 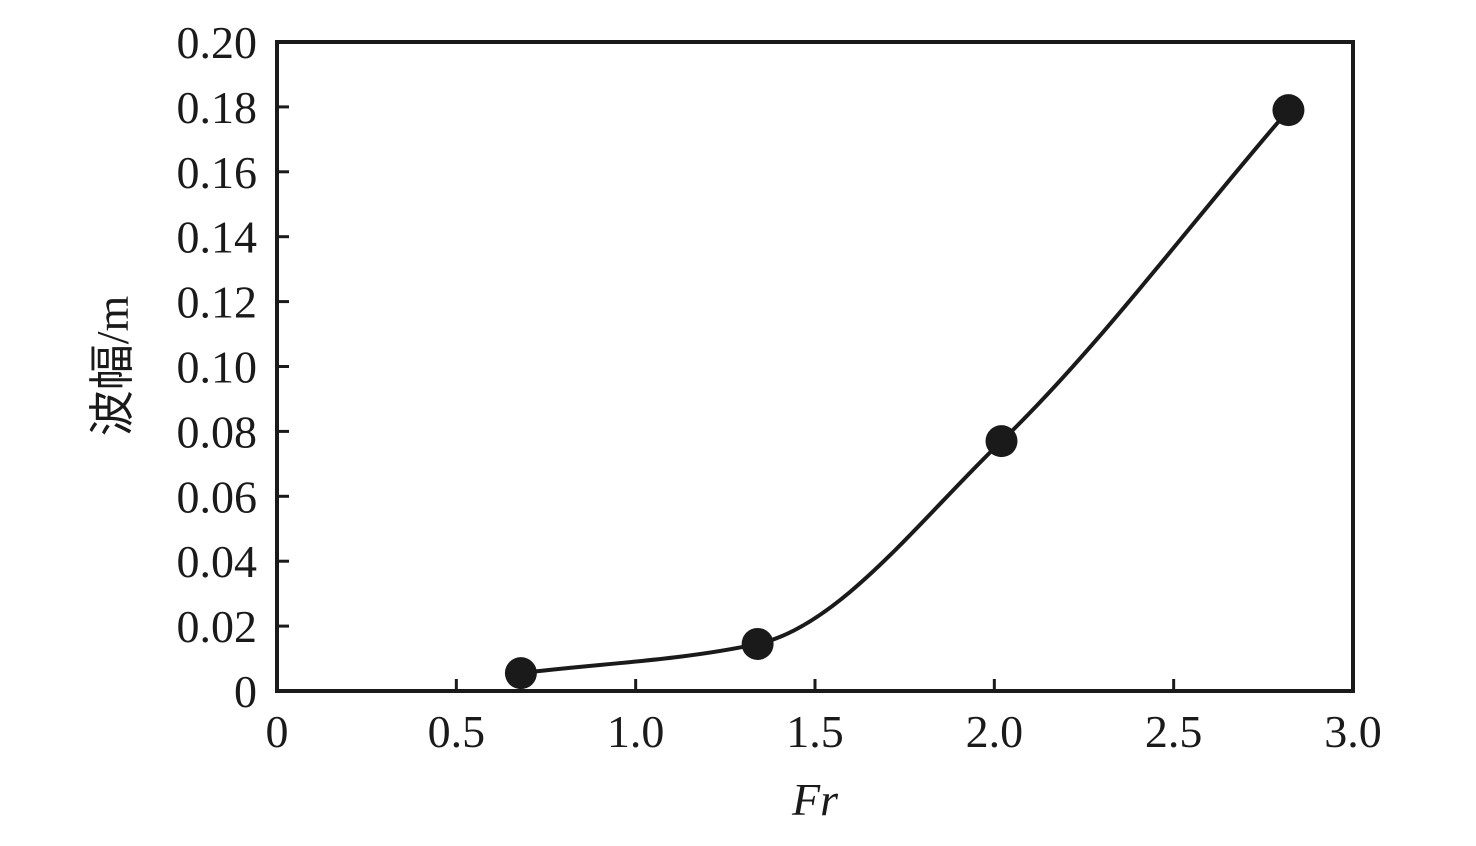 I want to click on x-tick-label: 3.0, so click(x=1353, y=731).